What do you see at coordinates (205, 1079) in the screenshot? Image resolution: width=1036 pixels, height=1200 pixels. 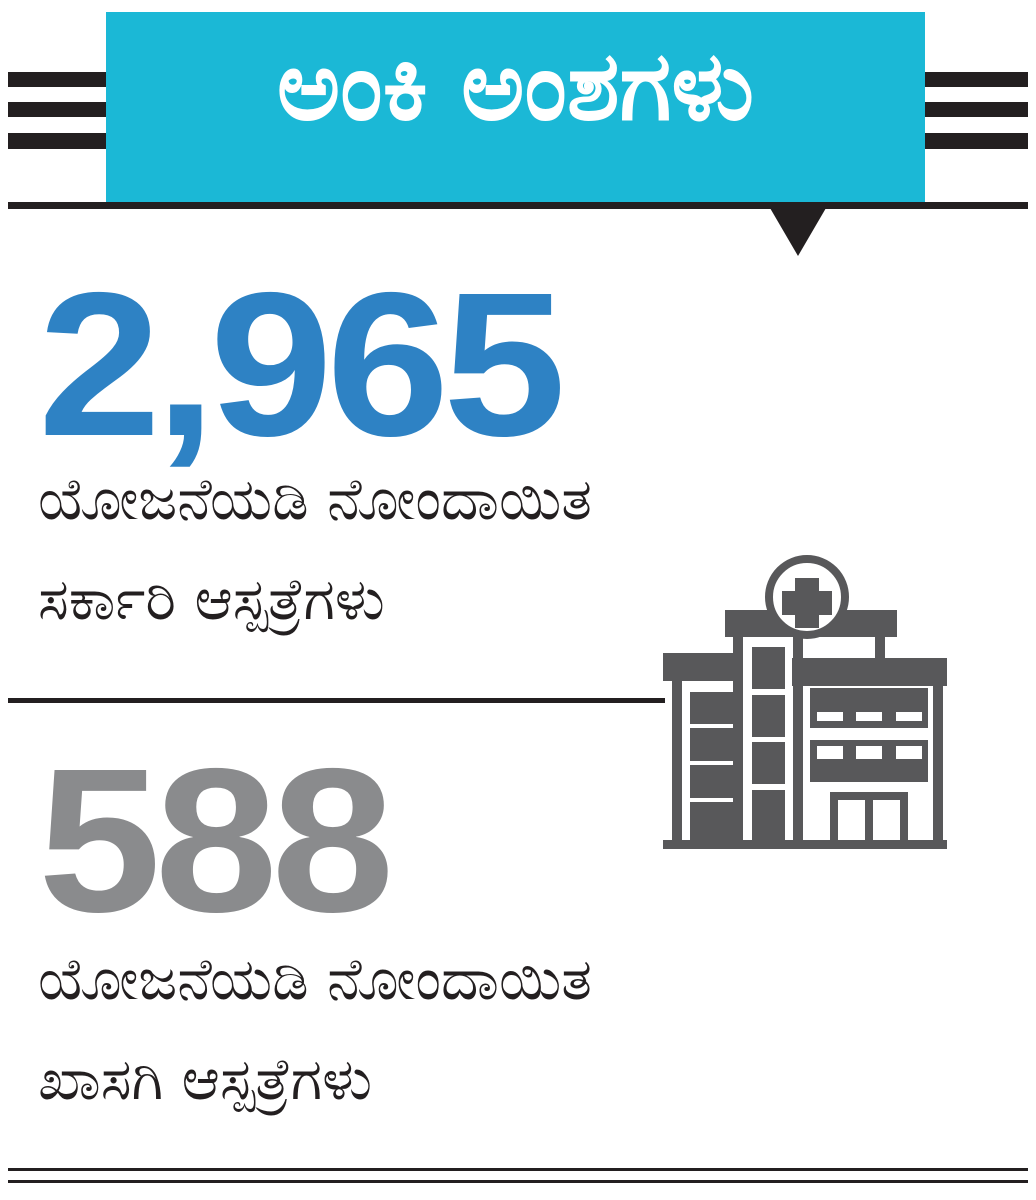 I see `stat-label-private-line2: ಖಾಸಗಿ ಆಸ್ಪತ್ರೆಗಳು` at bounding box center [205, 1079].